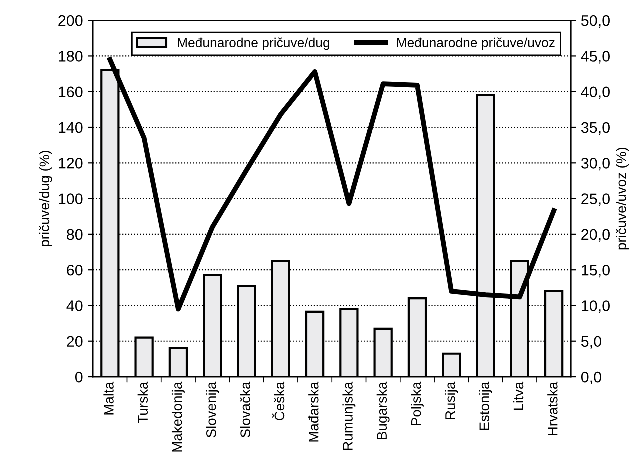  Describe the element at coordinates (622, 199) in the screenshot. I see `y2-axis-title: pričuve/uvoz (%)` at that location.